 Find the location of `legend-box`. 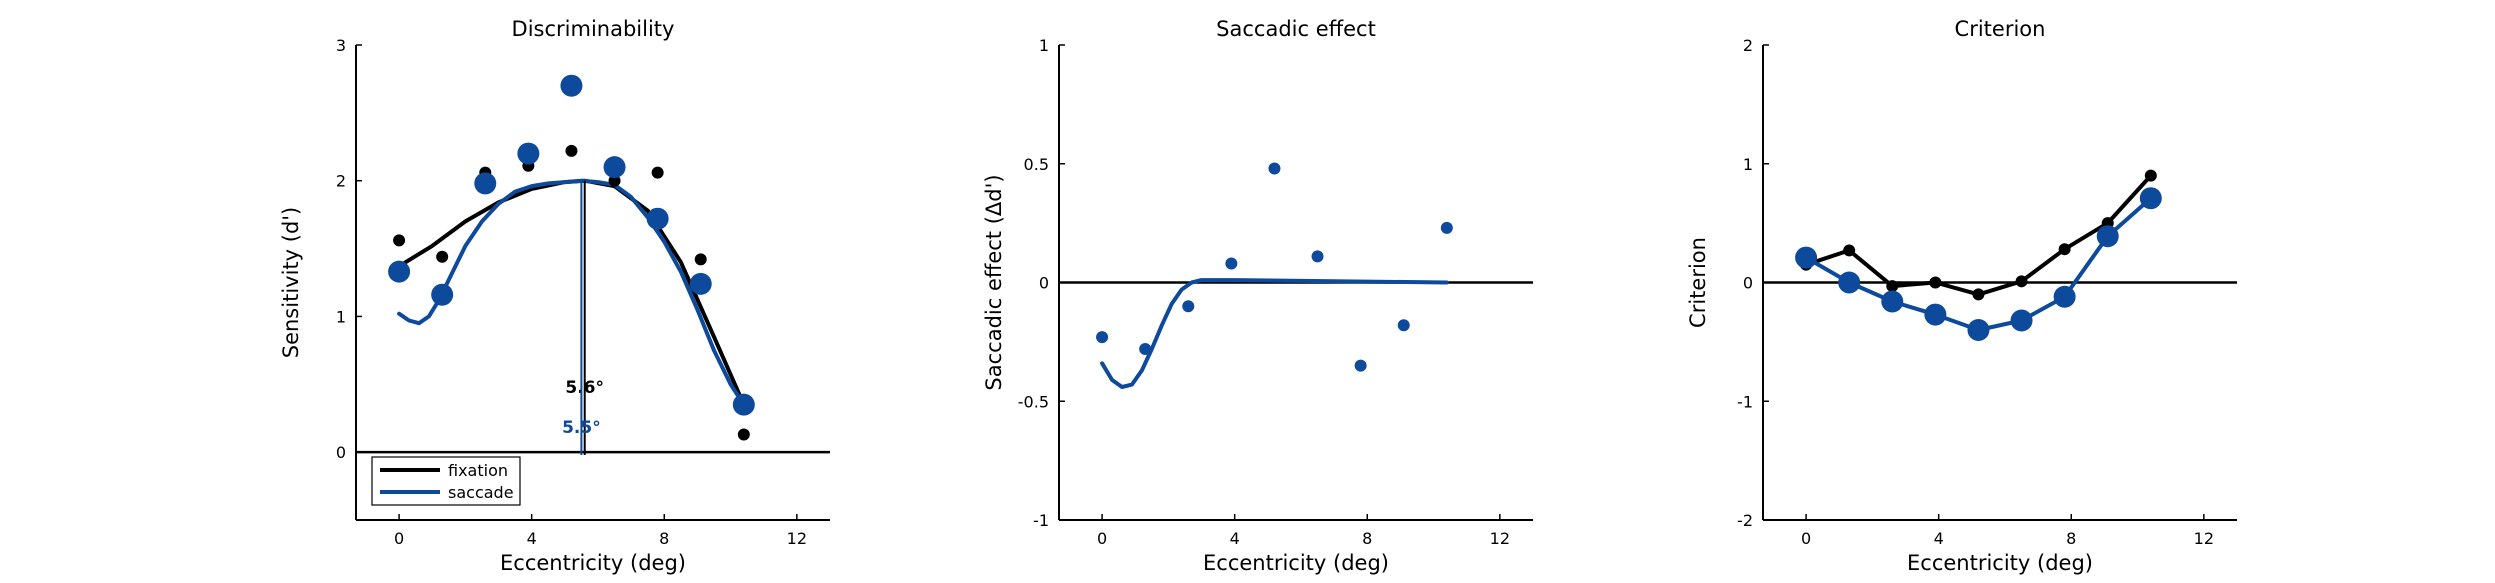

legend-box is located at coordinates (446, 481).